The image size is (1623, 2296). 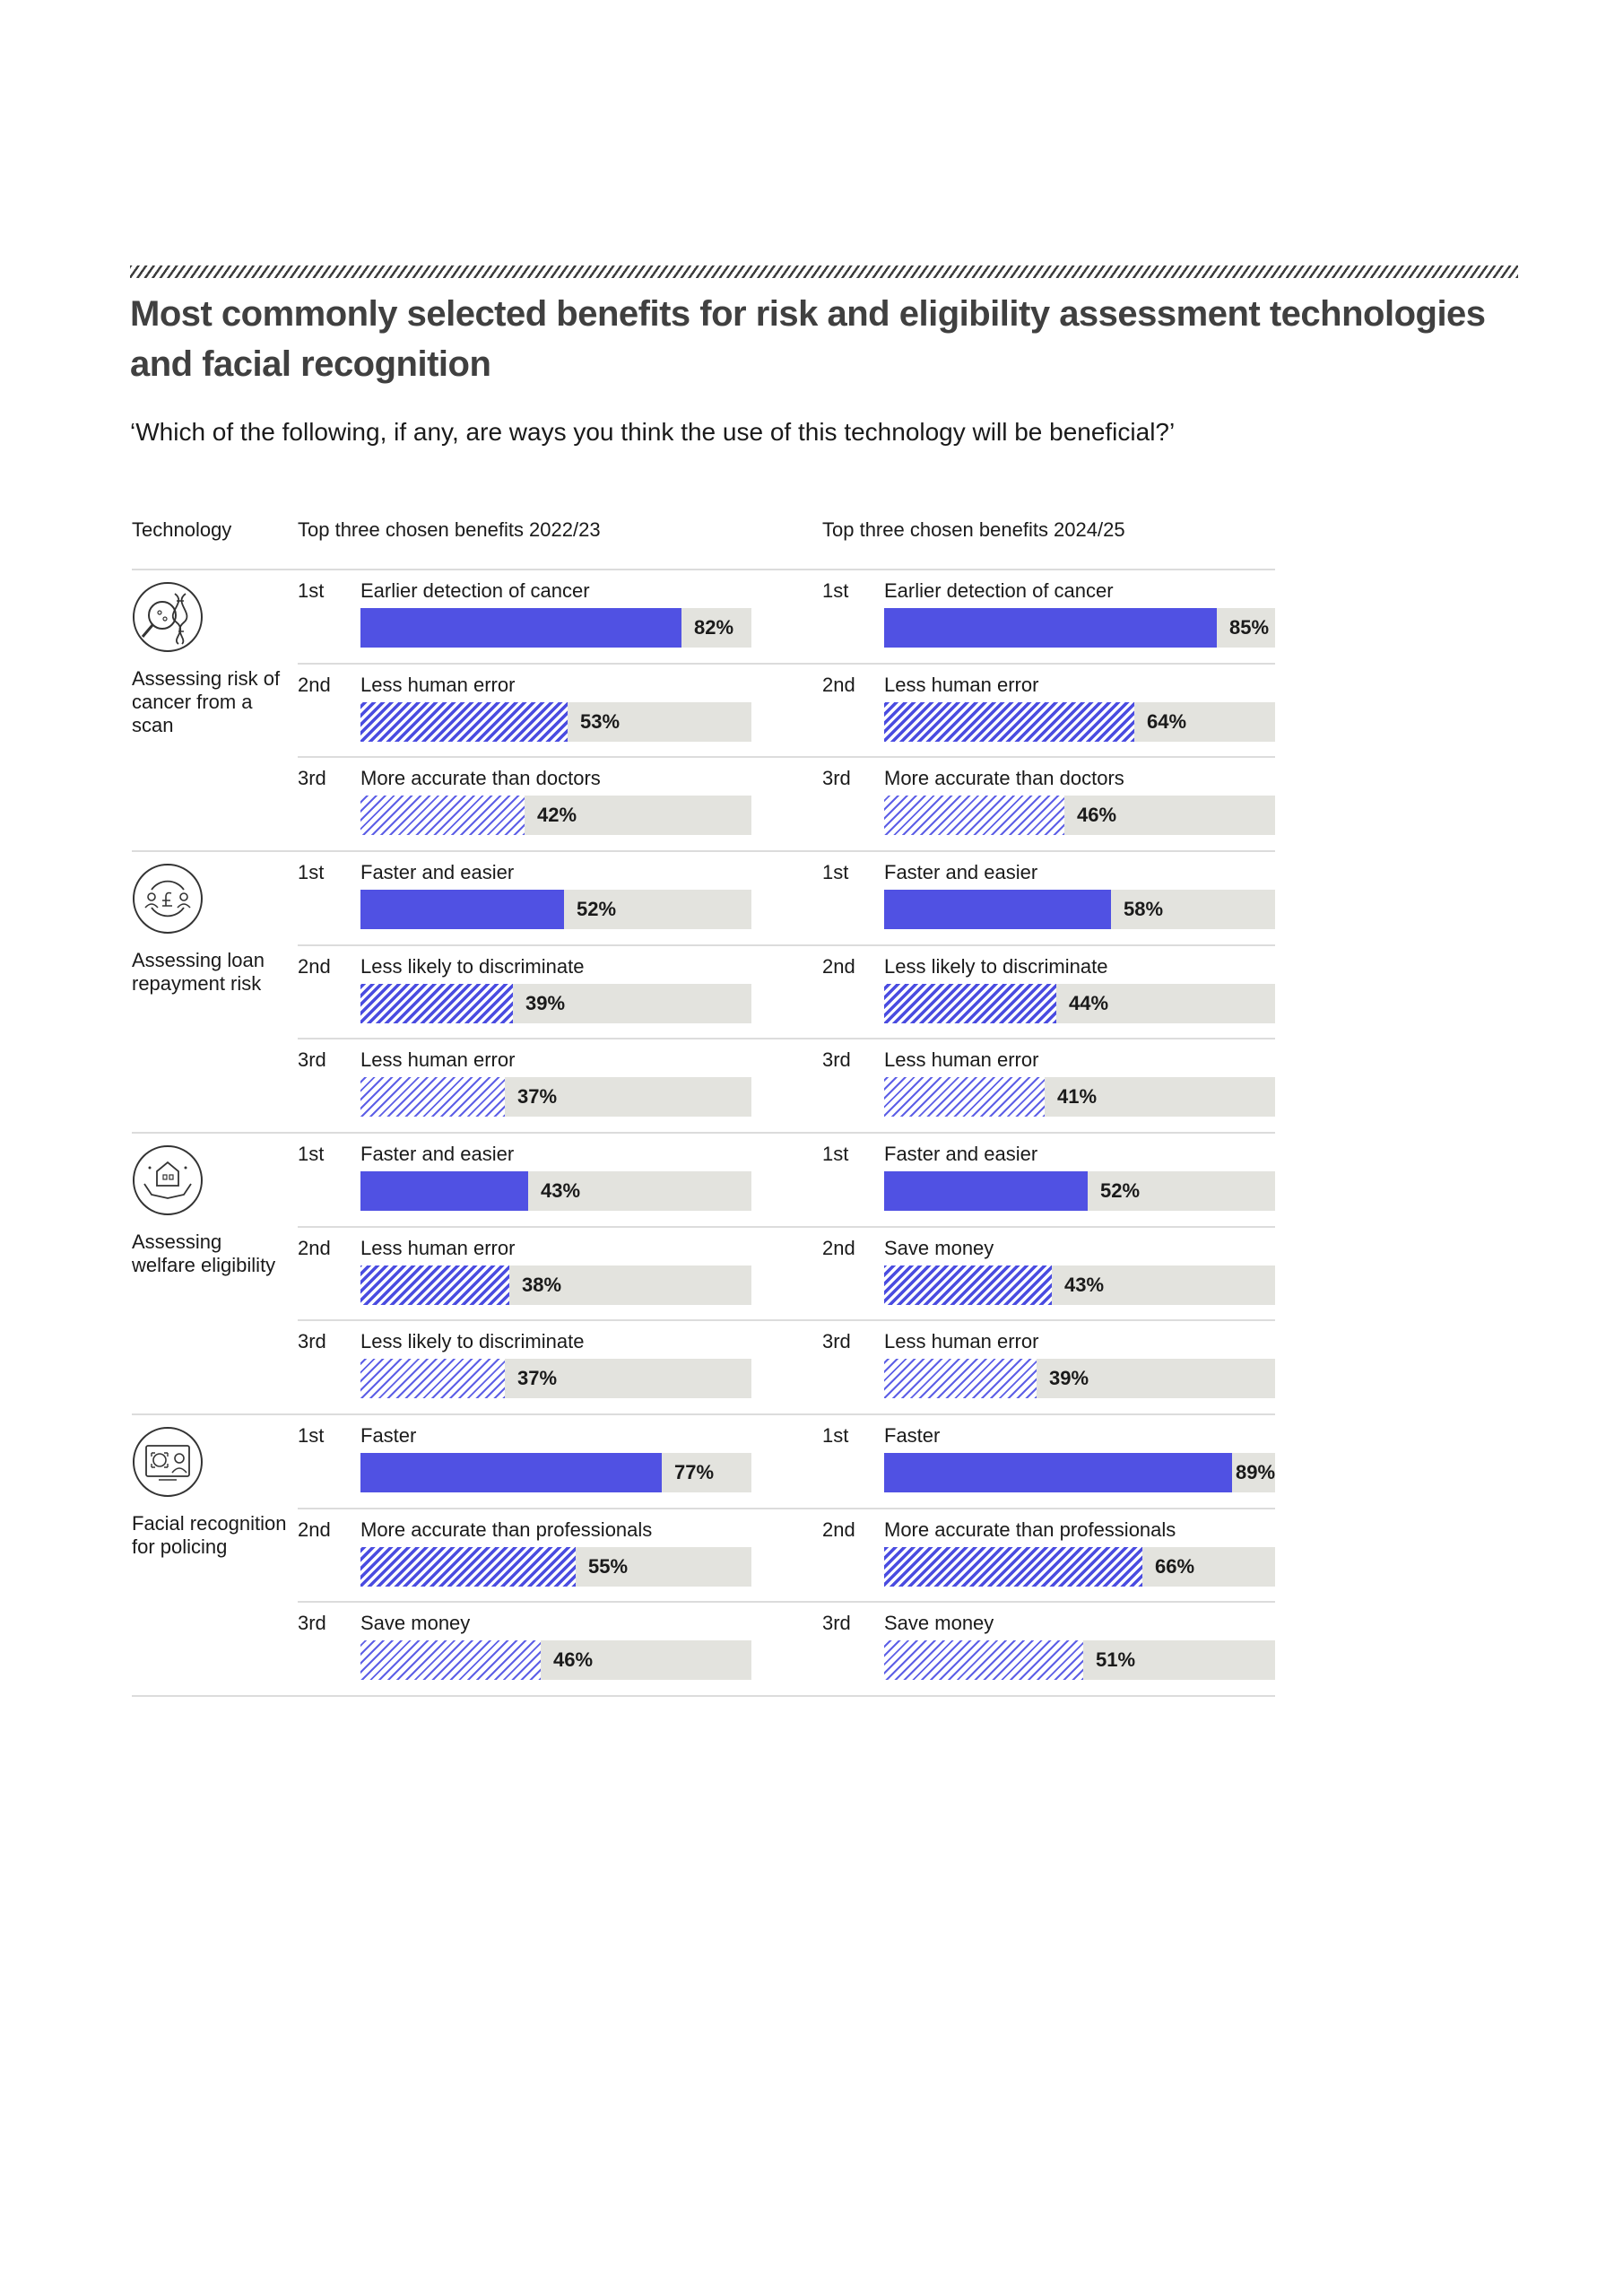 What do you see at coordinates (210, 659) in the screenshot?
I see `technology-cell: Assessing risk of cancer from a scan` at bounding box center [210, 659].